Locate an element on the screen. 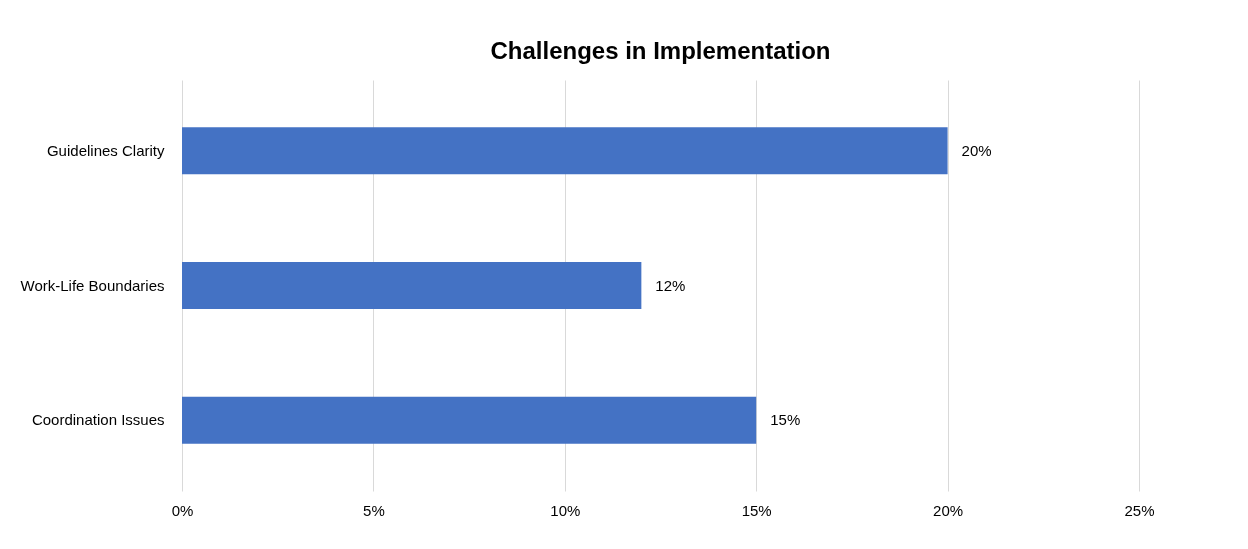 The height and width of the screenshot is (549, 1248). x-tick-label: 20% is located at coordinates (948, 510).